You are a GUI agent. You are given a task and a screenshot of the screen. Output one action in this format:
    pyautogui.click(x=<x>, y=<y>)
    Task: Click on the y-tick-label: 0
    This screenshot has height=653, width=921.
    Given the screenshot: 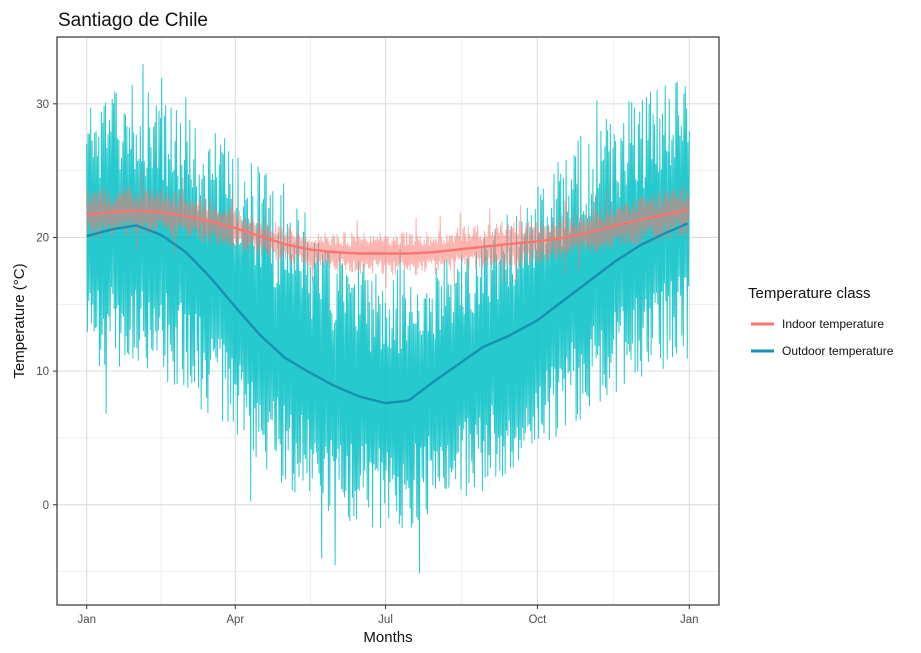 What is the action you would take?
    pyautogui.click(x=46, y=506)
    